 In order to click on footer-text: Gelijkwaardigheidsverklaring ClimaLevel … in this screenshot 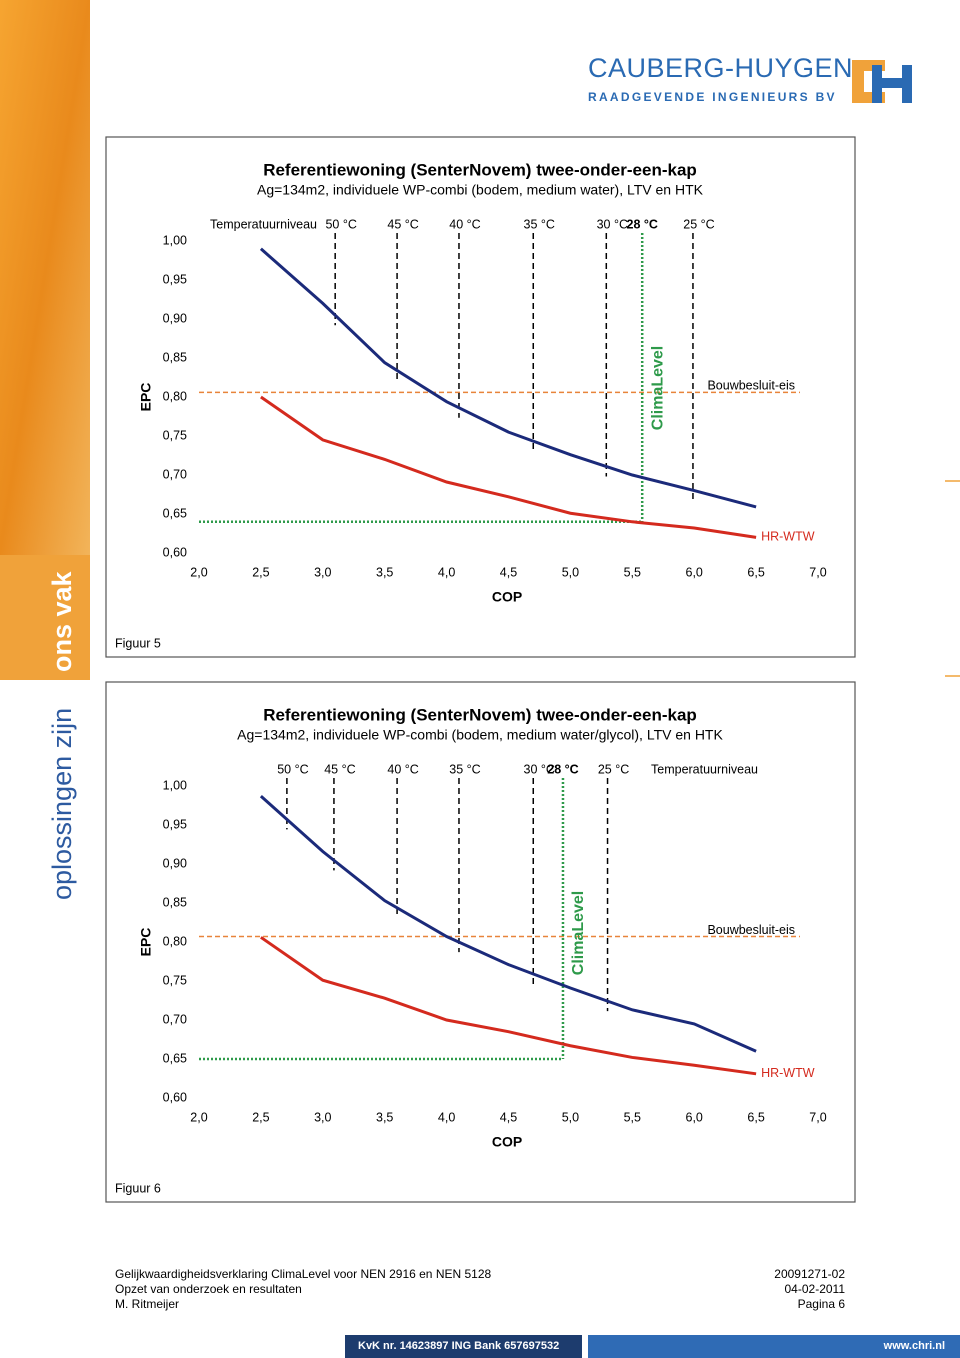, I will do `click(303, 1274)`.